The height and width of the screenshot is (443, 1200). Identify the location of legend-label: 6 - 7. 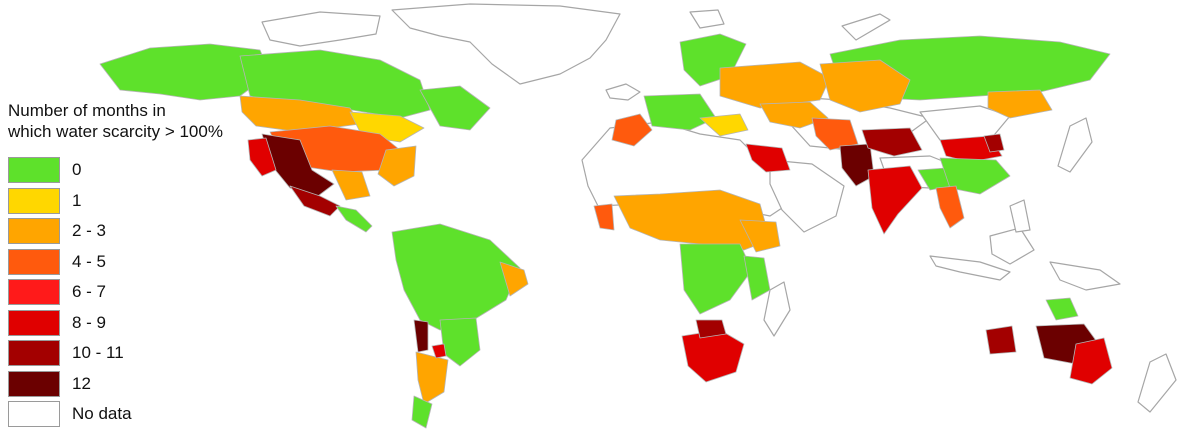
(89, 292).